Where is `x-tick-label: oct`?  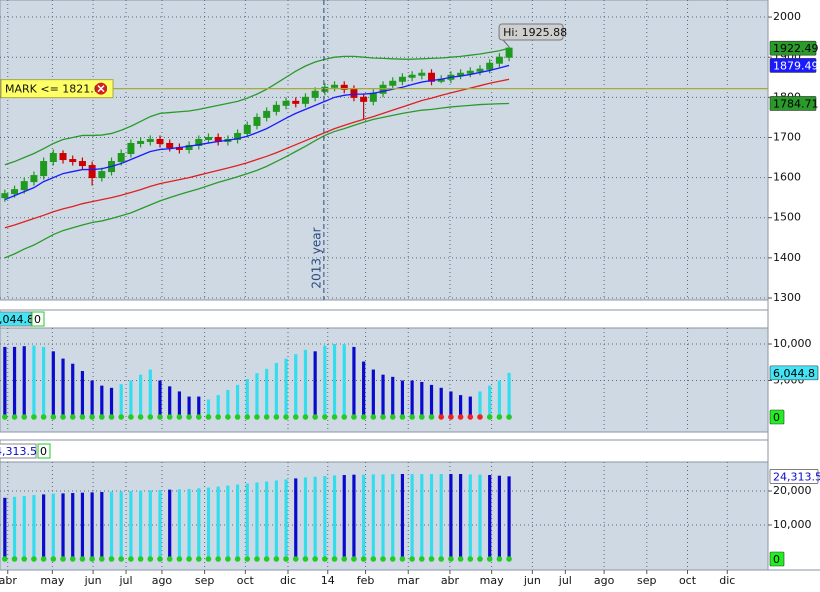
x-tick-label: oct is located at coordinates (688, 580).